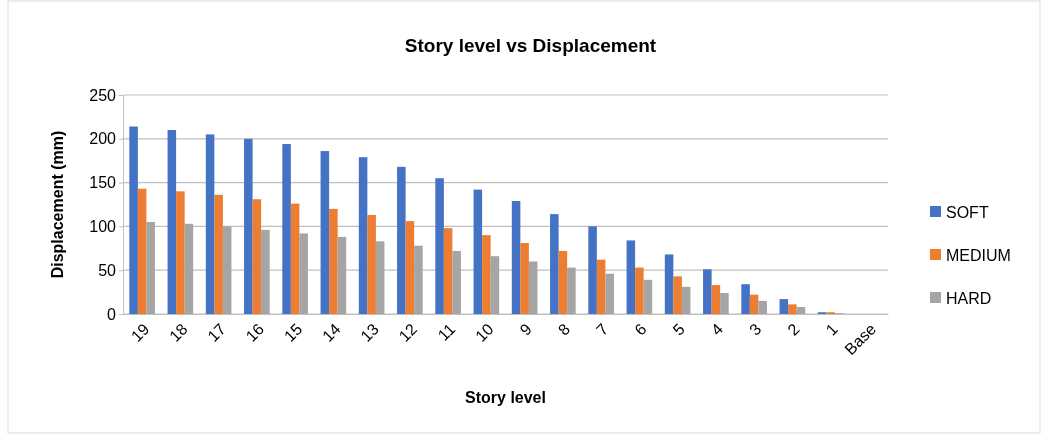 The height and width of the screenshot is (436, 1043). What do you see at coordinates (103, 139) in the screenshot?
I see `y-tick-label: 200` at bounding box center [103, 139].